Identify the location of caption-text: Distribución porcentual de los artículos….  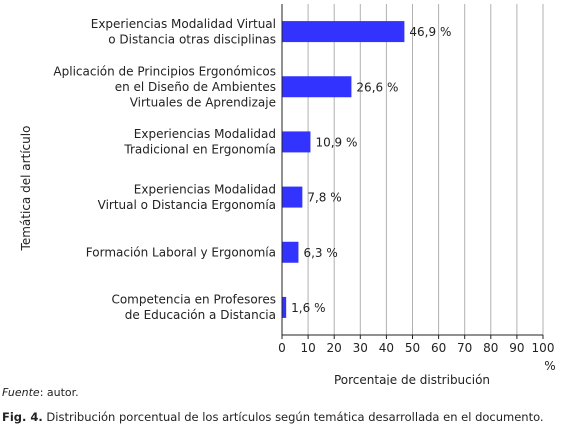
(293, 417).